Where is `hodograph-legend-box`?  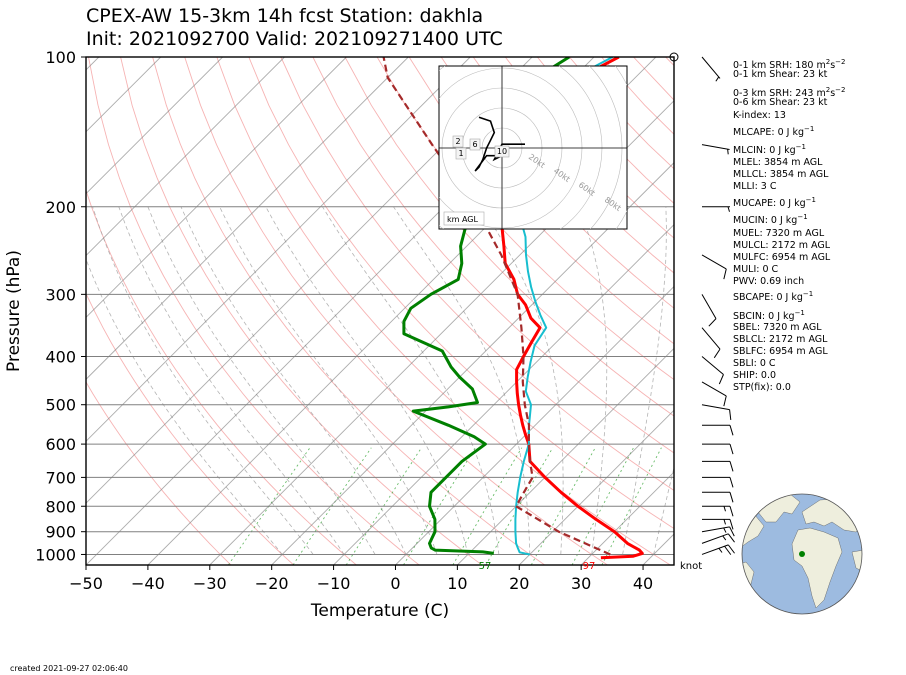
hodograph-legend-box is located at coordinates (464, 218).